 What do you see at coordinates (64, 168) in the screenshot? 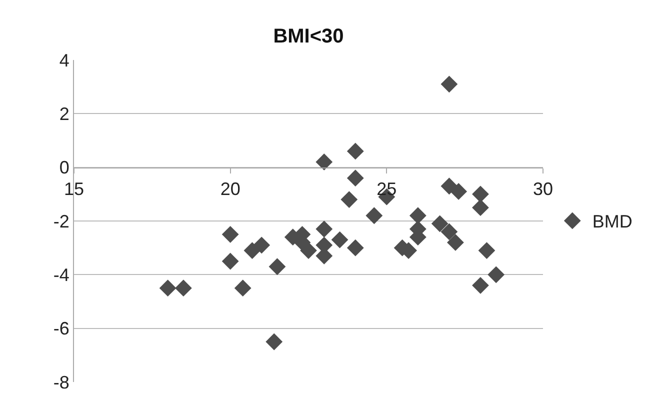
I see `y-tick-label: 0` at bounding box center [64, 168].